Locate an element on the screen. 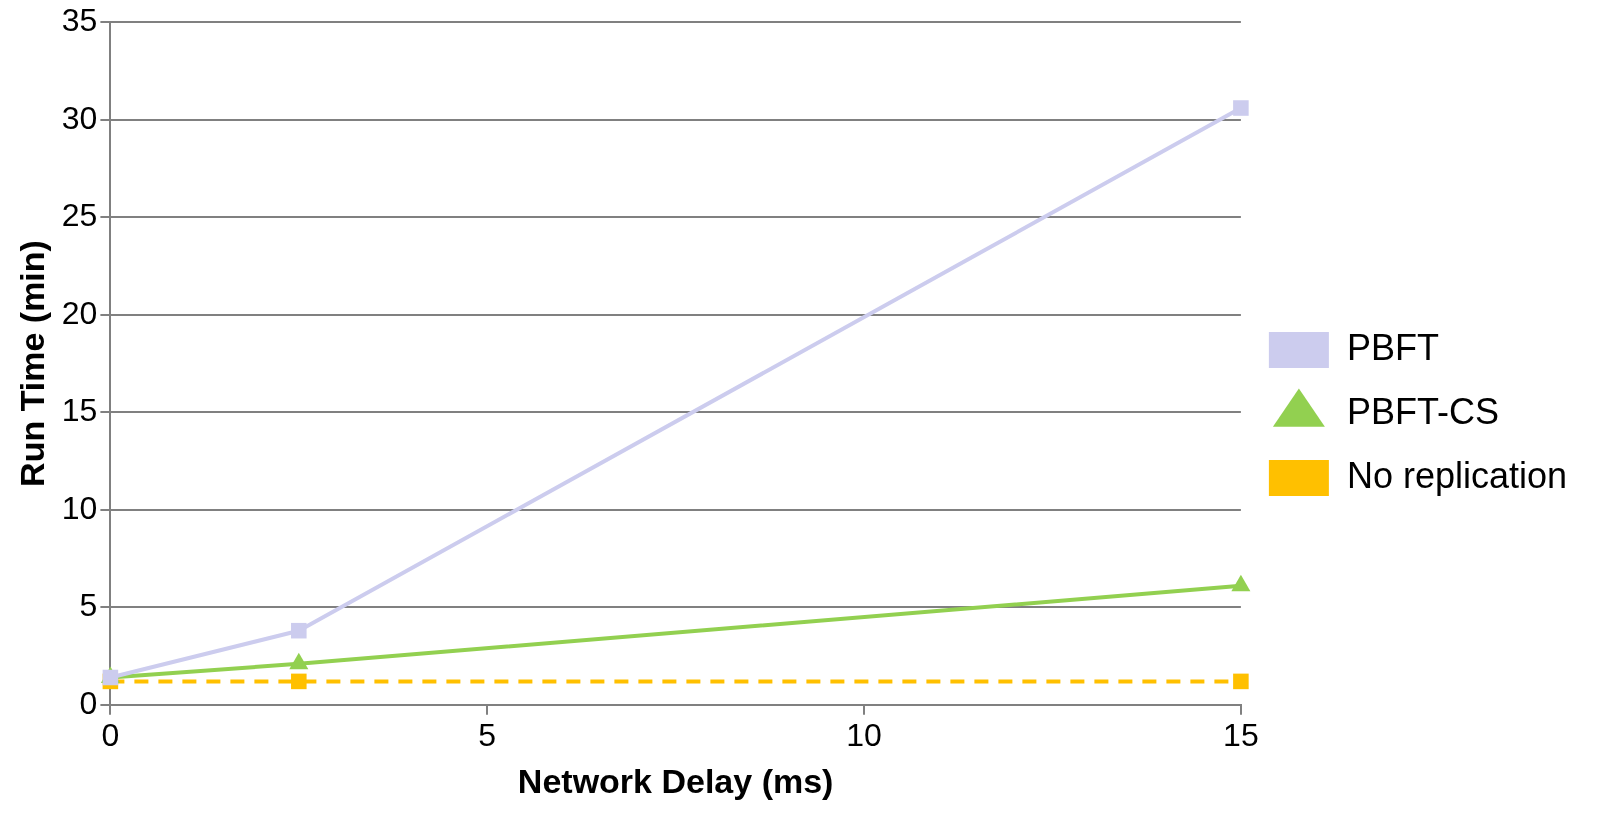  x-tick-label: 5 is located at coordinates (487, 734).